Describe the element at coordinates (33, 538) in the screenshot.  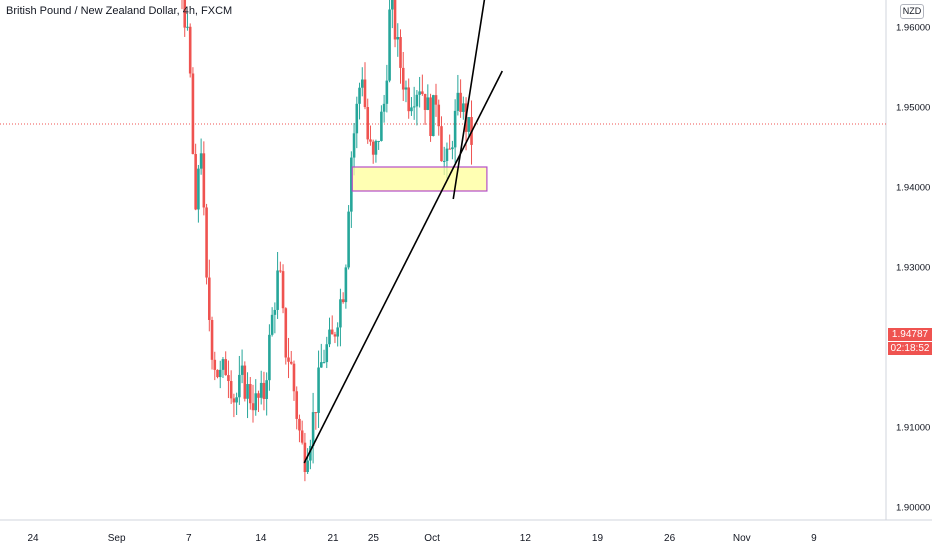
I see `time-tick-label: 24` at that location.